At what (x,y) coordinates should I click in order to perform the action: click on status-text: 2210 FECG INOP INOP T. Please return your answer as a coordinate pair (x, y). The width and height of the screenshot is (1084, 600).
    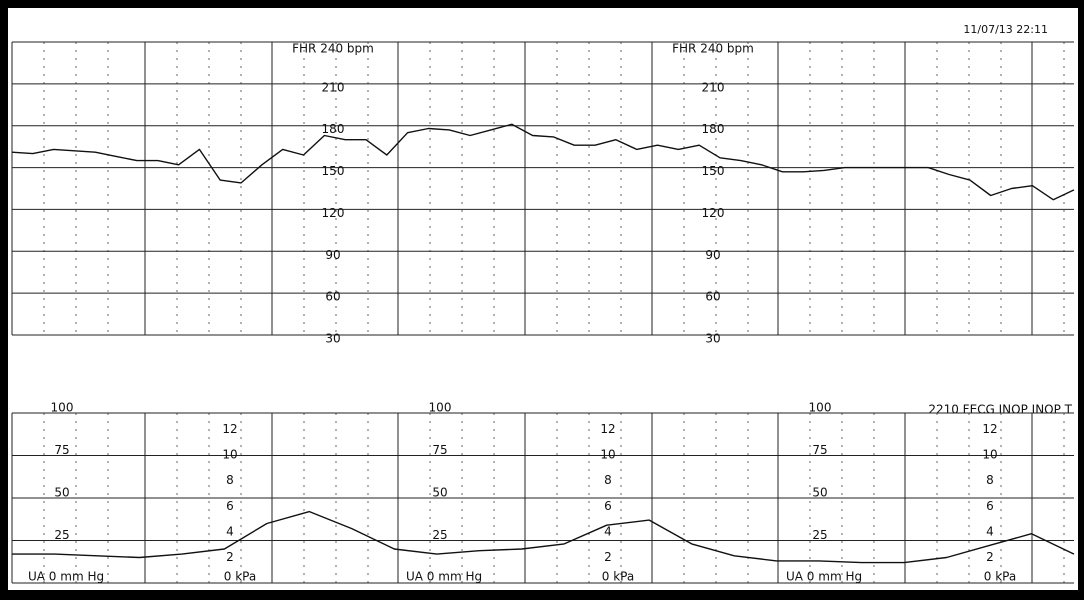
    Looking at the image, I should click on (1000, 410).